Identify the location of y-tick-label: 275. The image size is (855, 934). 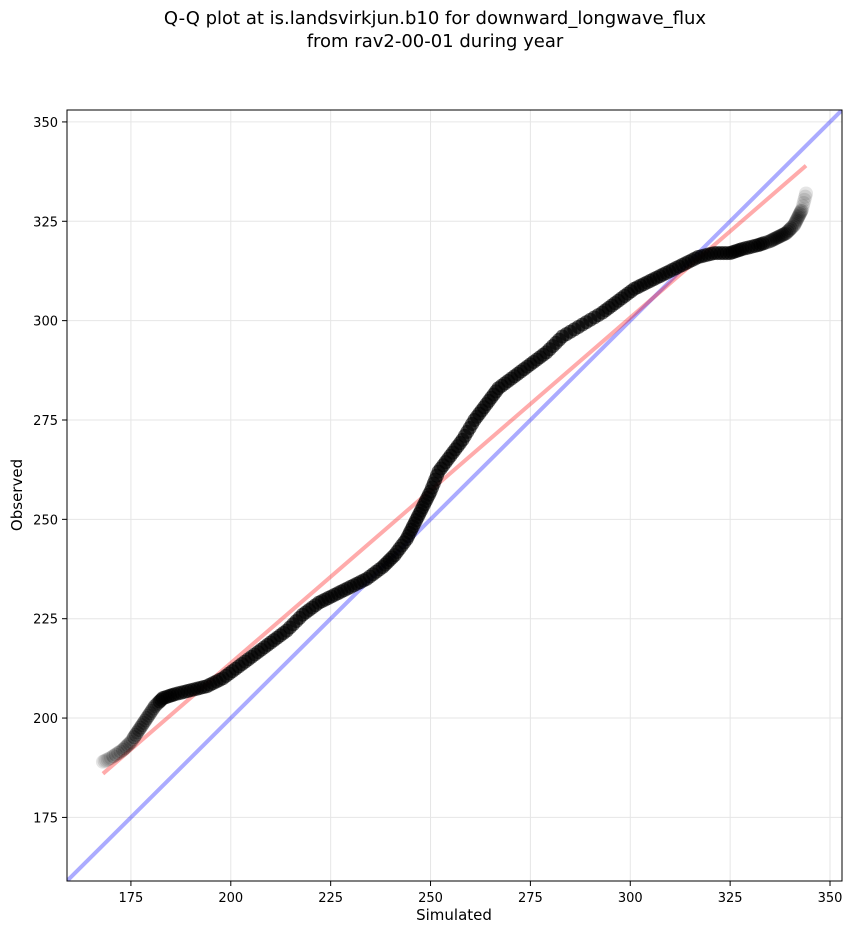
(45, 421).